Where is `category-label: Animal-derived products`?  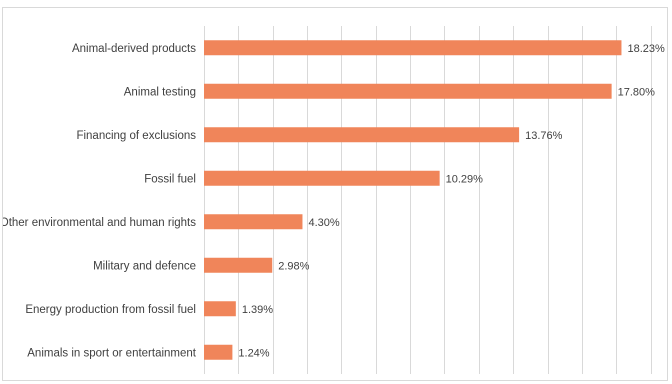 category-label: Animal-derived products is located at coordinates (134, 49).